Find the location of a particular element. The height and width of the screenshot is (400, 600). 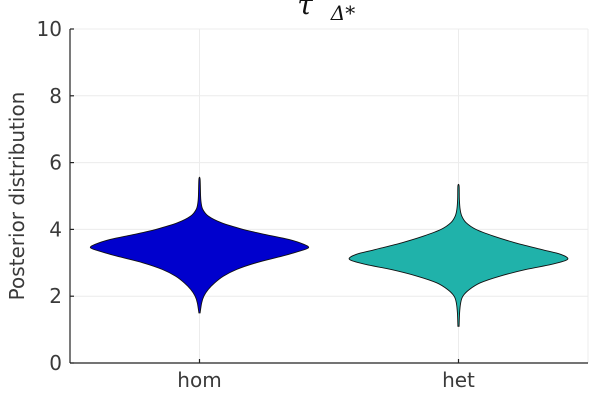

x-tick-label-het: het is located at coordinates (458, 380).